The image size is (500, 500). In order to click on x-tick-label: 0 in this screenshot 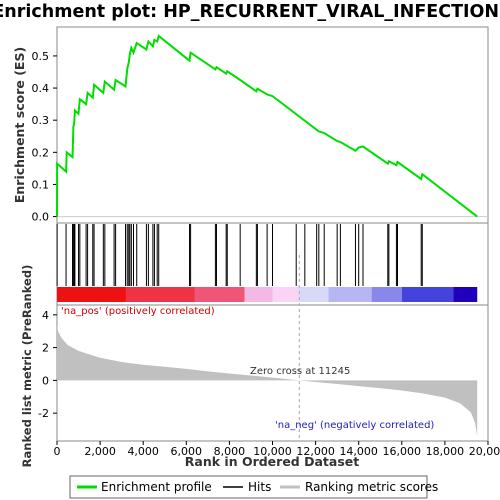, I will do `click(57, 451)`.